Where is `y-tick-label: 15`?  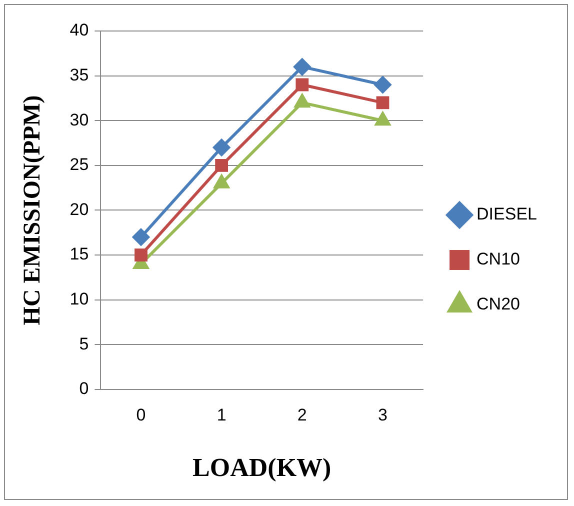
y-tick-label: 15 is located at coordinates (79, 254).